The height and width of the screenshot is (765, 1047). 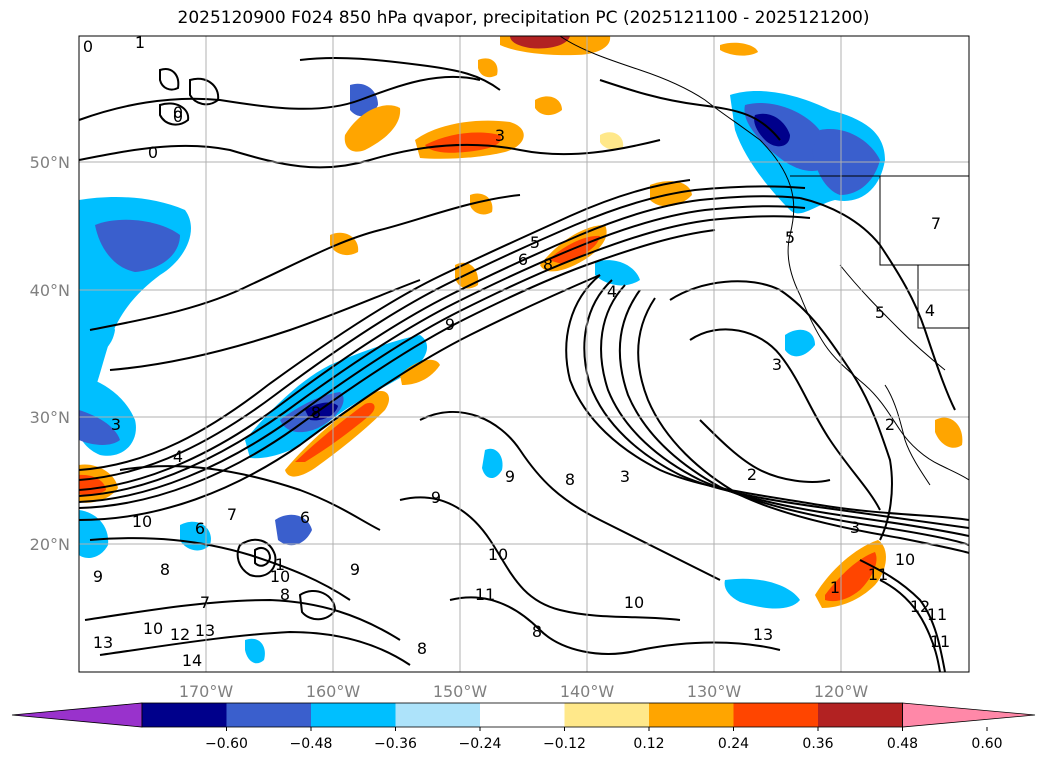 What do you see at coordinates (817, 744) in the screenshot?
I see `colorbar-tick-label: 0.36` at bounding box center [817, 744].